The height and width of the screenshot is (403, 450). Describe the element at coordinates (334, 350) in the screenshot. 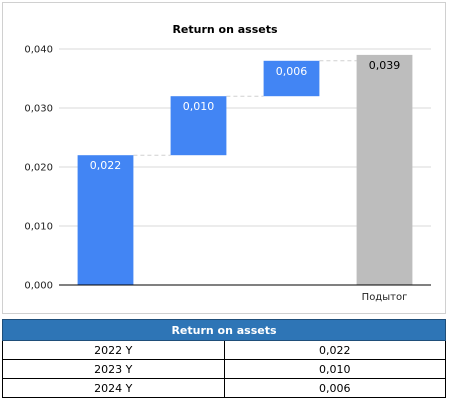

I see `row-value: 0,022` at that location.